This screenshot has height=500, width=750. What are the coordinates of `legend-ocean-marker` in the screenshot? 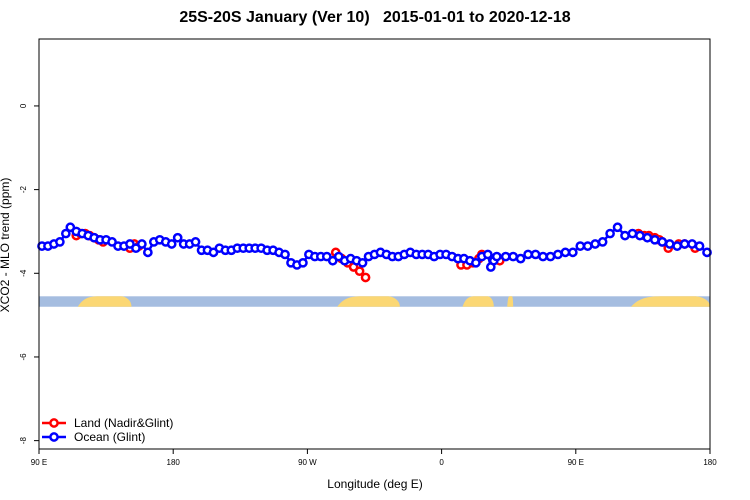 It's located at (54, 437).